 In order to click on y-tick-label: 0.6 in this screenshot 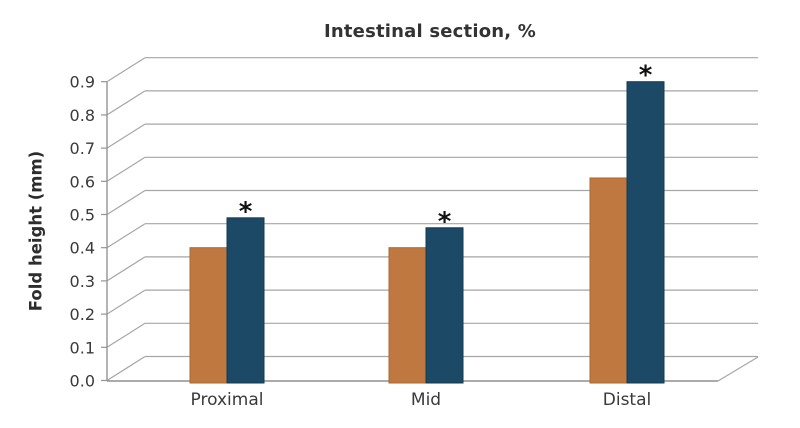, I will do `click(82, 181)`.